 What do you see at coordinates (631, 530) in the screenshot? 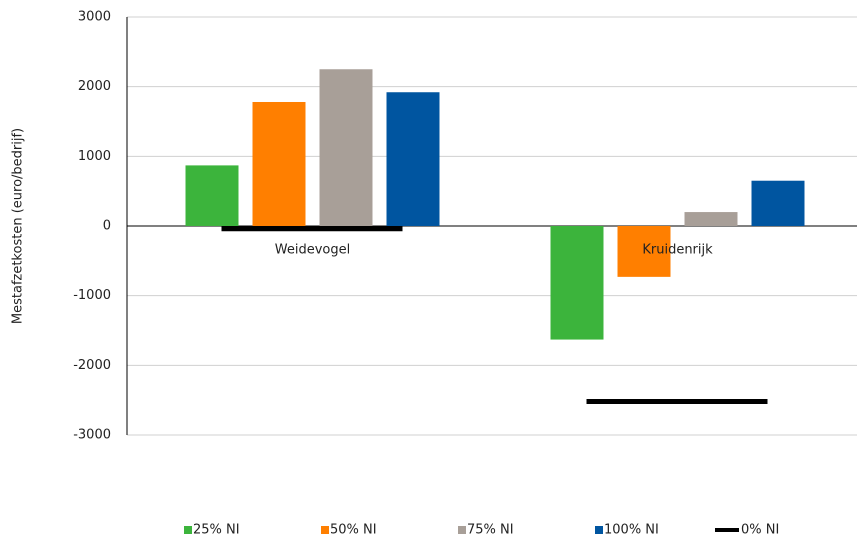
I see `legend-label: 100% NI` at bounding box center [631, 530].